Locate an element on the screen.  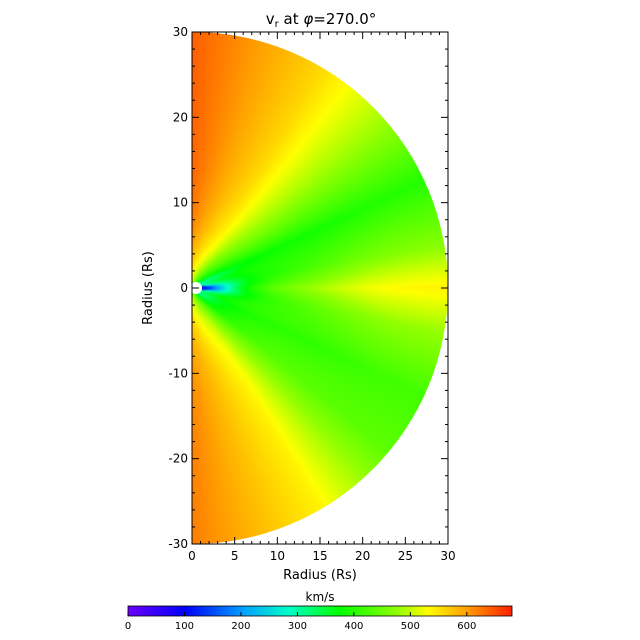
colorbar-tick-label: 200 is located at coordinates (240, 626).